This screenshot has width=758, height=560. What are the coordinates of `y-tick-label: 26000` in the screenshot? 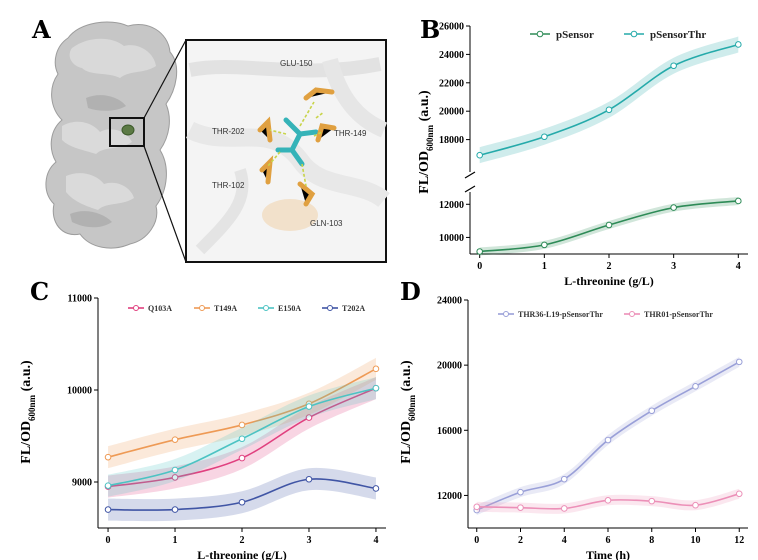 It's located at (451, 27).